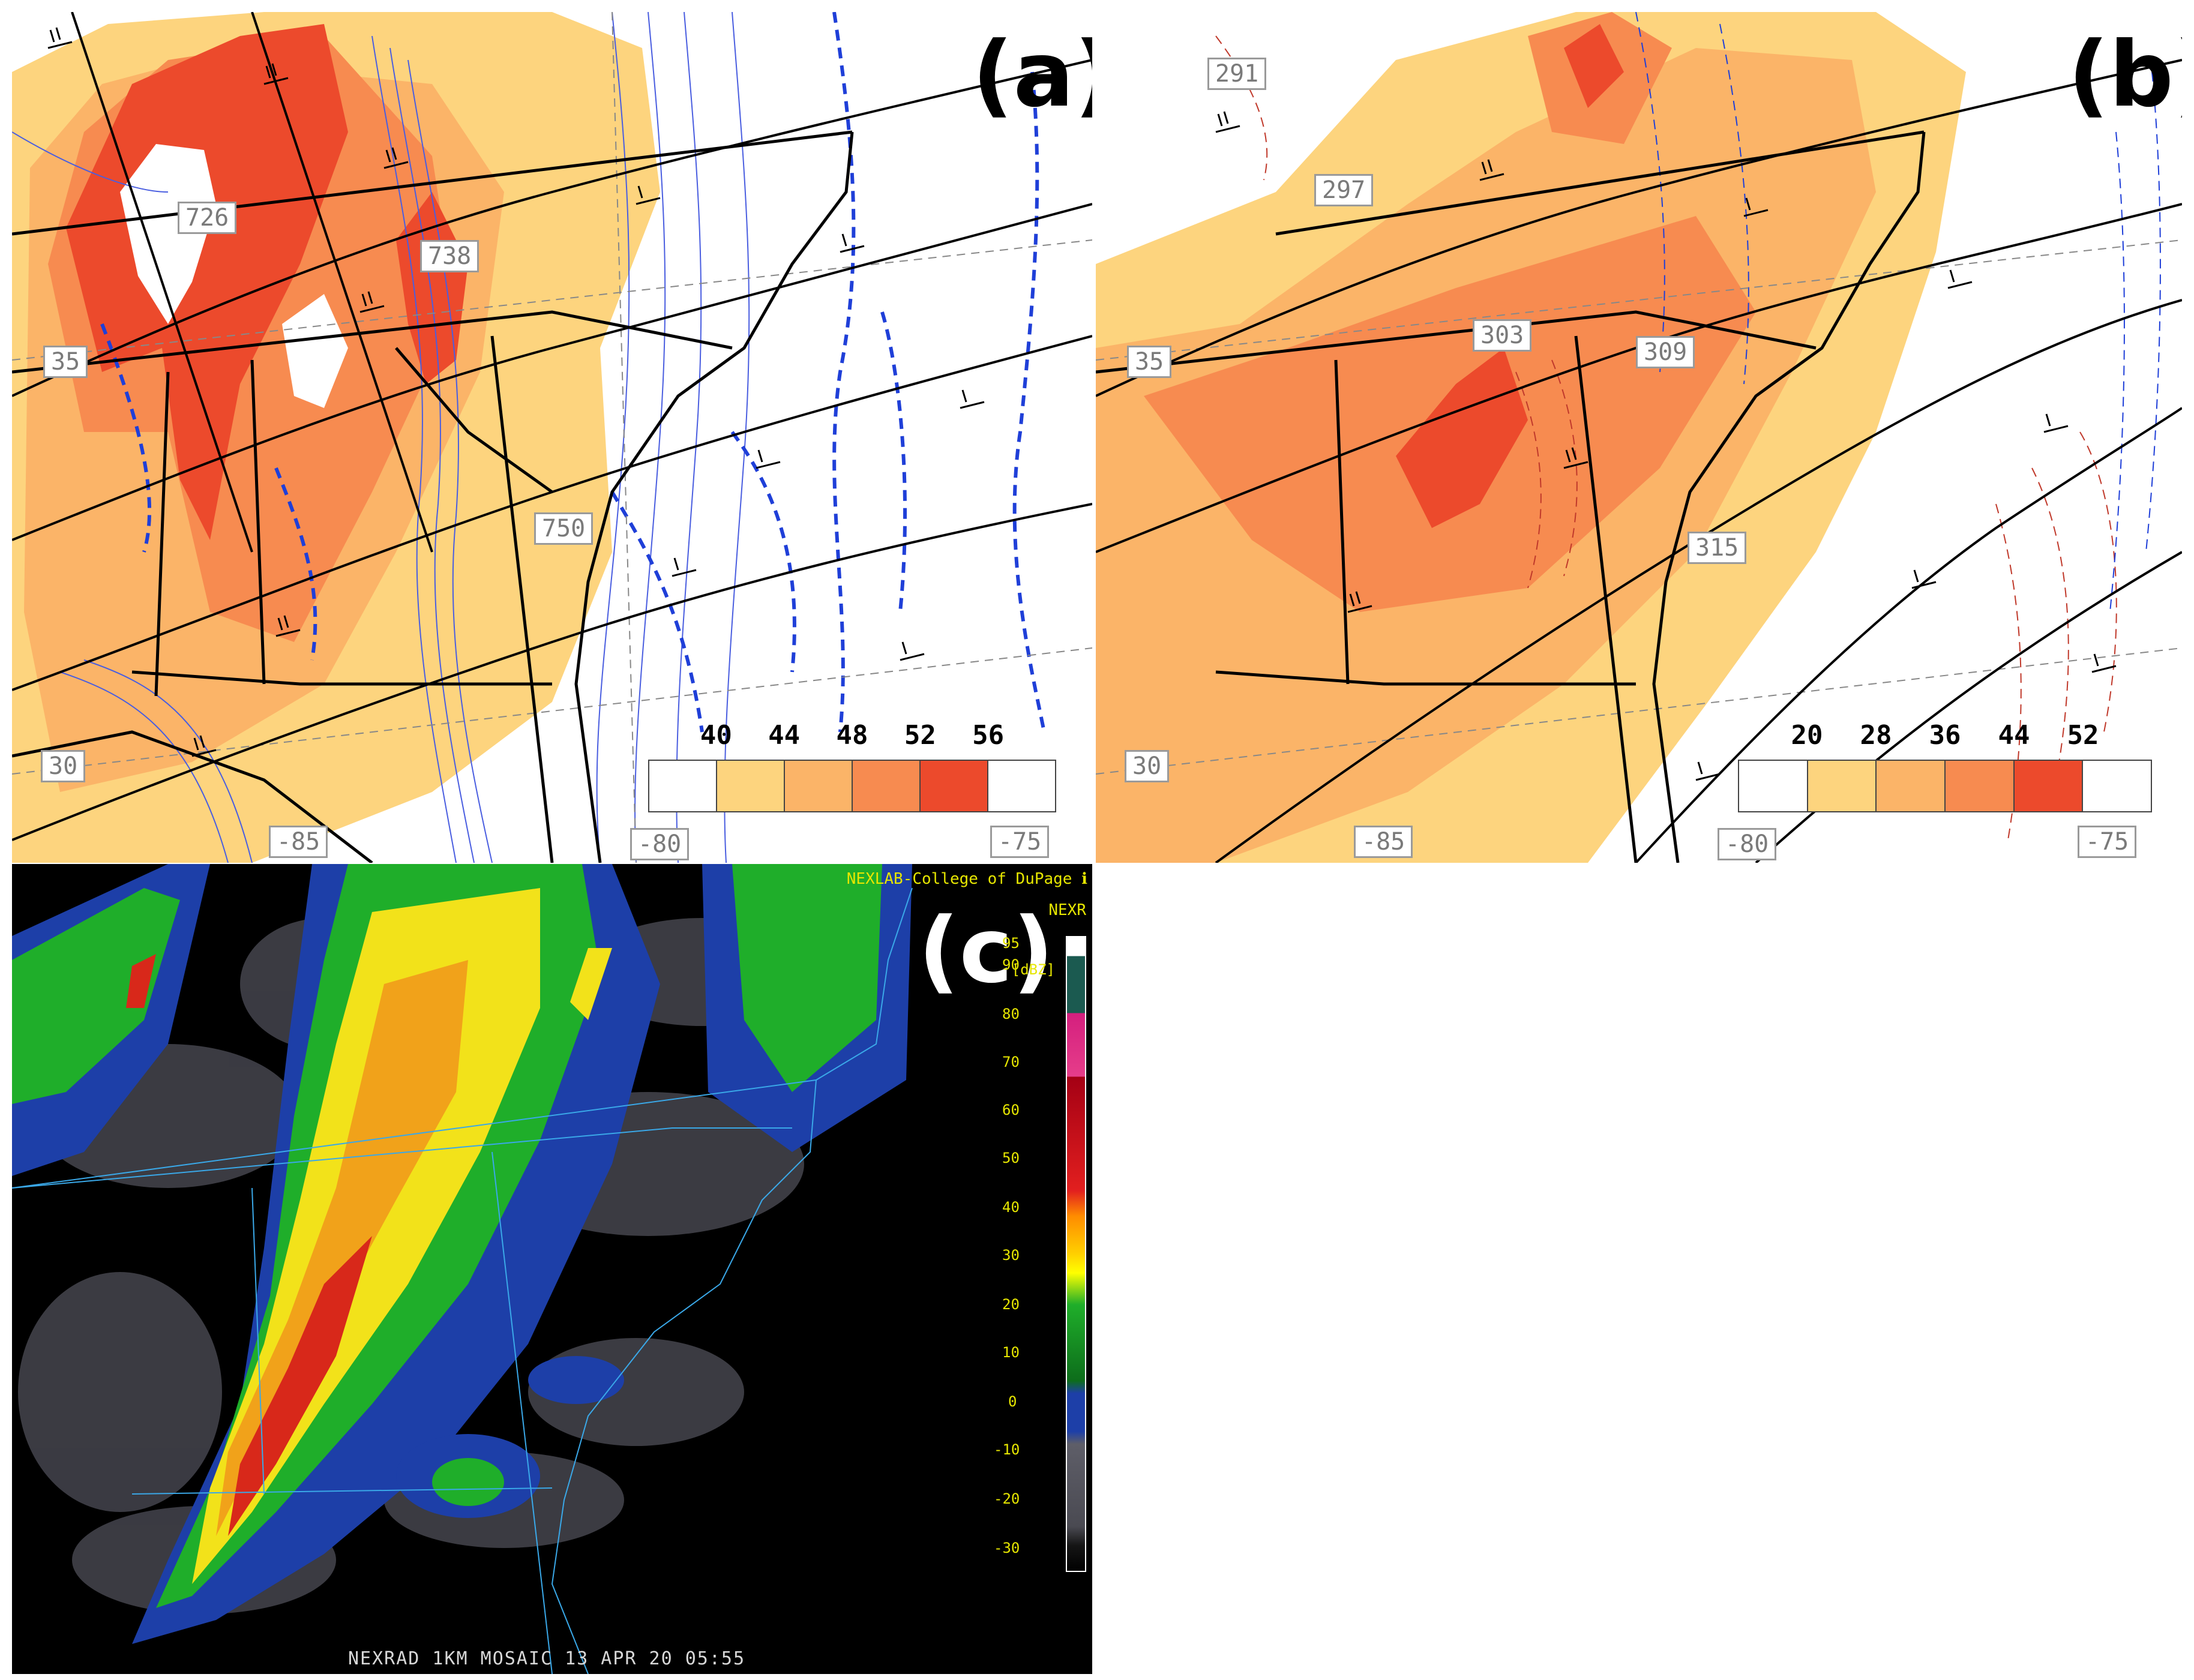  I want to click on dbz-tick: -20, so click(1007, 1498).